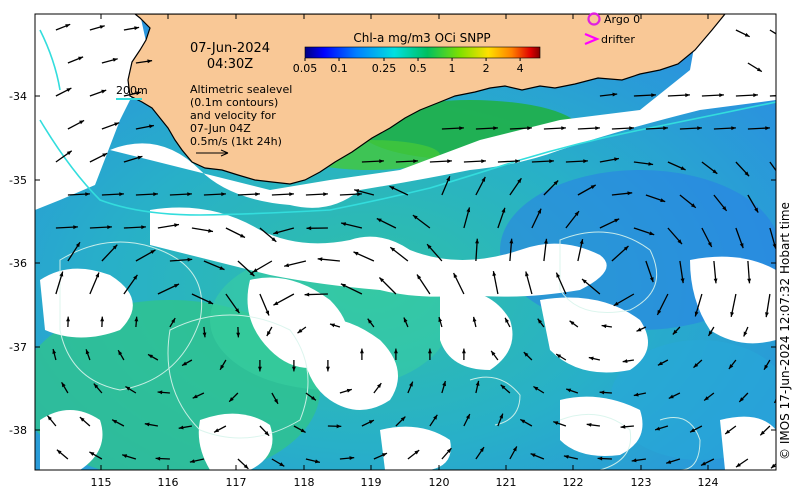  Describe the element at coordinates (132, 90) in the screenshot. I see `contour-200m-label: 200m` at that location.